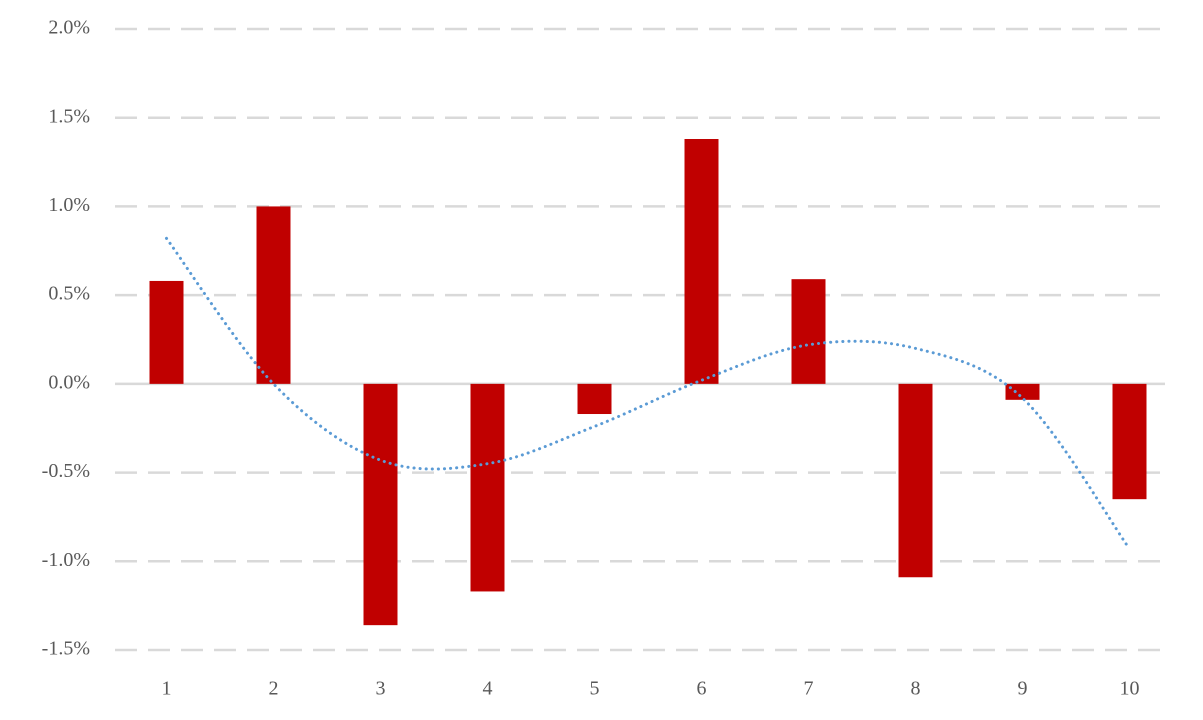  Describe the element at coordinates (66, 649) in the screenshot. I see `y-tick-label: -1.5%` at that location.